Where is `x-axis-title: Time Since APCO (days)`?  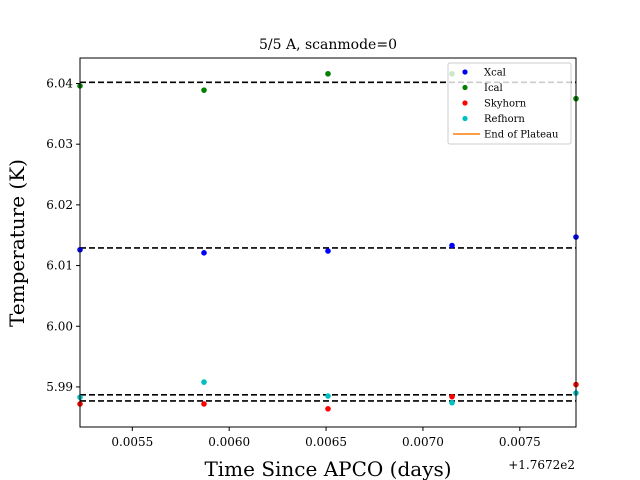
x-axis-title: Time Since APCO (days) is located at coordinates (327, 468).